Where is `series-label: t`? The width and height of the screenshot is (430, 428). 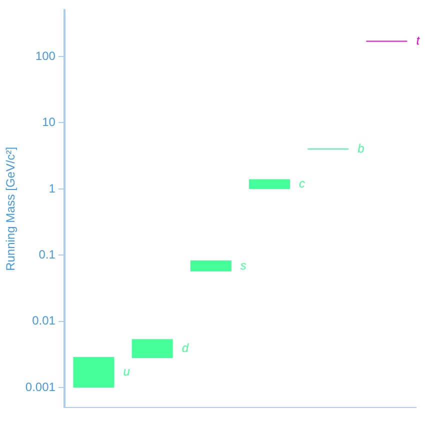
series-label: t is located at coordinates (418, 41).